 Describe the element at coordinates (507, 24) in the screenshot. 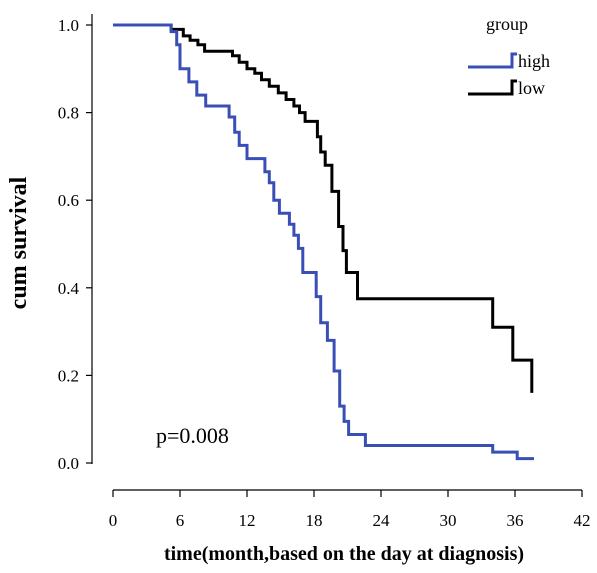

I see `legend-title: group` at that location.